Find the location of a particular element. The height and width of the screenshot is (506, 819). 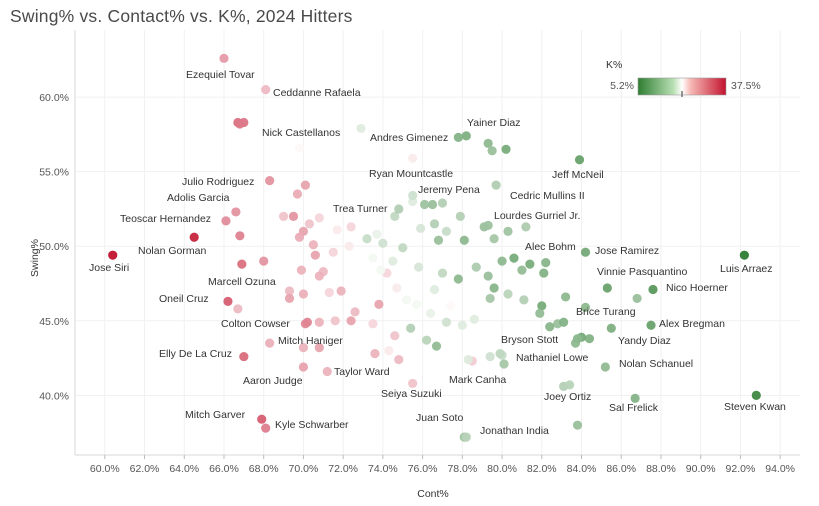

point-label: Nick Castellanos is located at coordinates (301, 133).